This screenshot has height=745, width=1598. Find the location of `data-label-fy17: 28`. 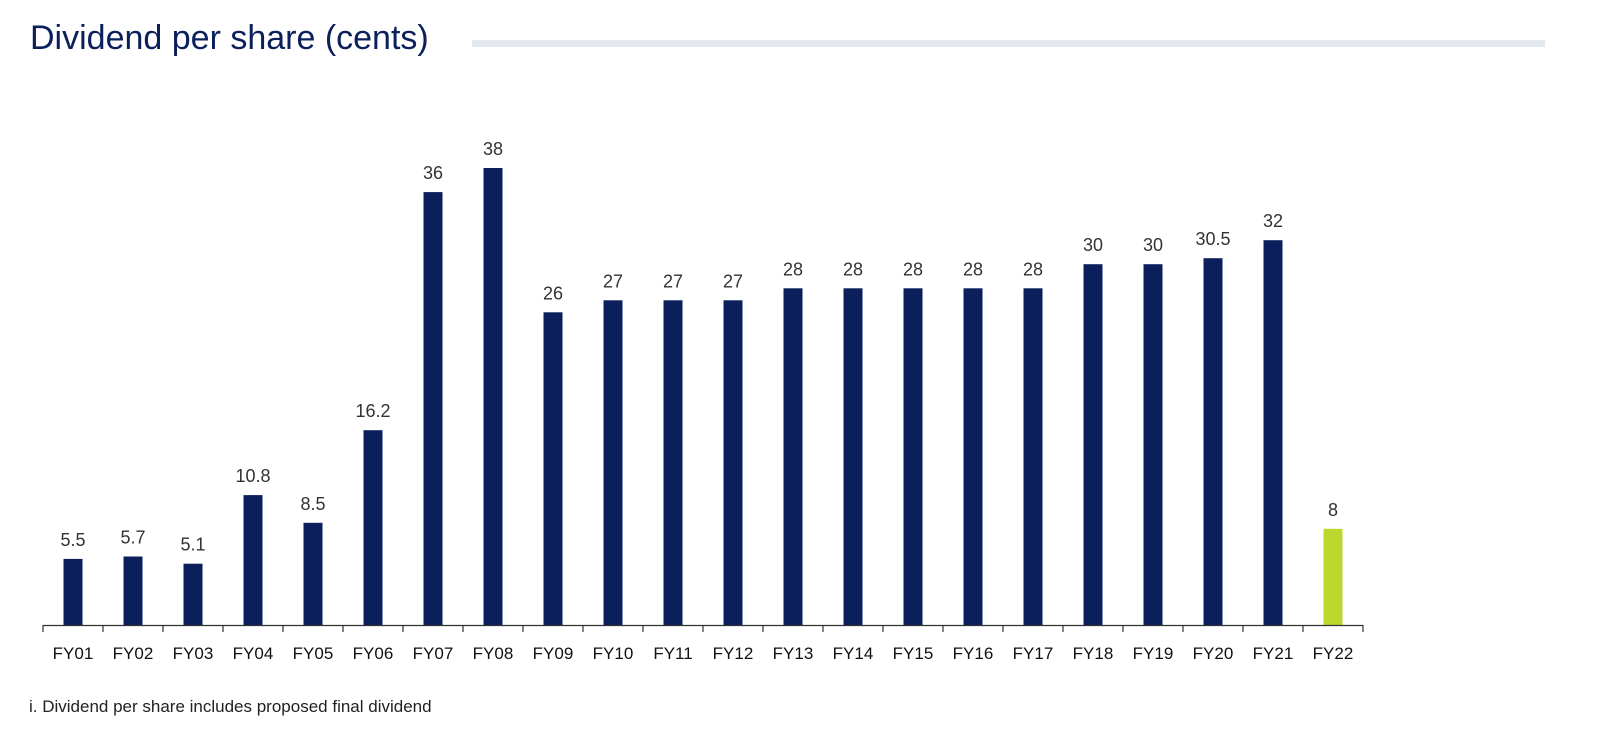

data-label-fy17: 28 is located at coordinates (1033, 269).